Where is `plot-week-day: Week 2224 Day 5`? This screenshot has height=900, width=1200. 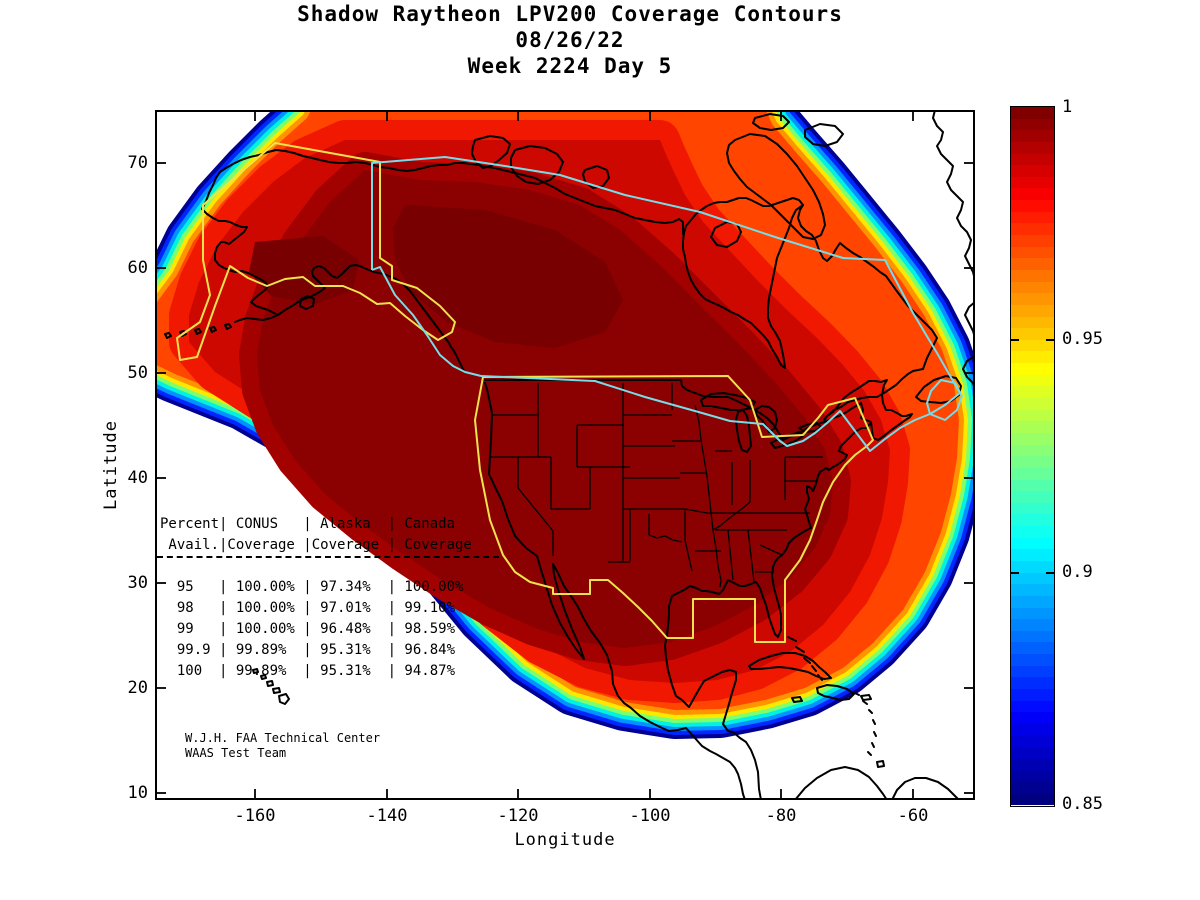 plot-week-day: Week 2224 Day 5 is located at coordinates (570, 66).